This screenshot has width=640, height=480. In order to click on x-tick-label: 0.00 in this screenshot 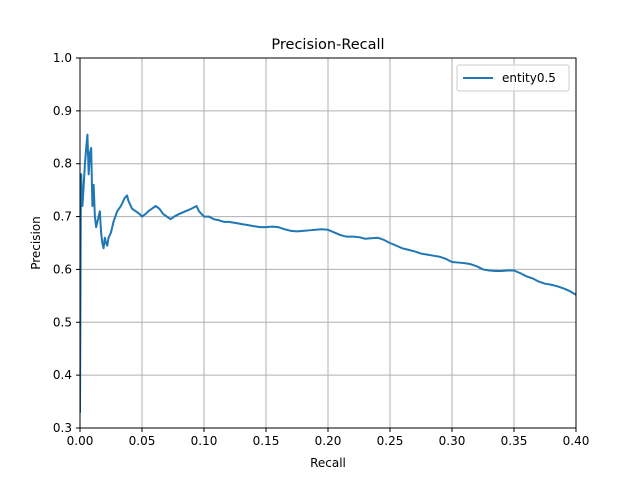, I will do `click(80, 441)`.